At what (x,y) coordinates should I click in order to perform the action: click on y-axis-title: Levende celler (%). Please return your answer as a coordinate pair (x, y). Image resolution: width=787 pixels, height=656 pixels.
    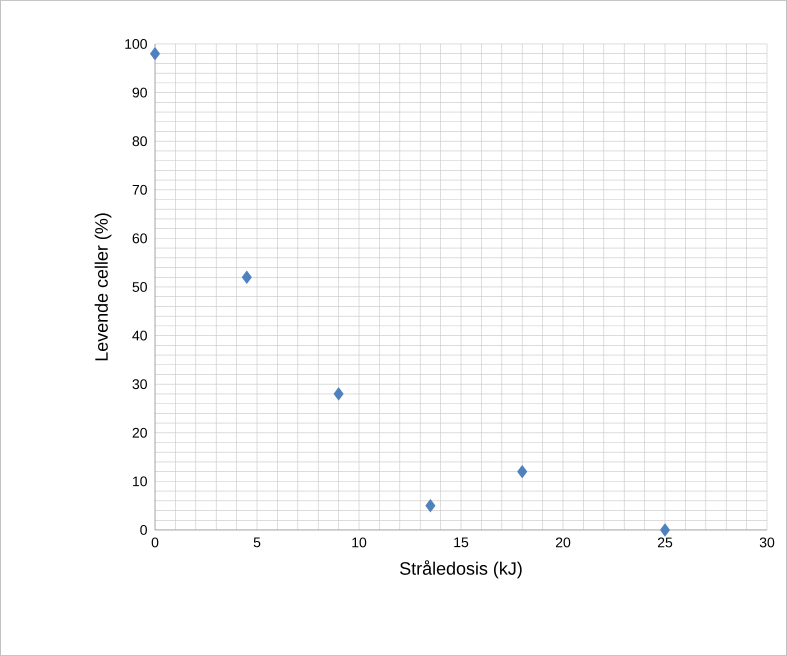
    Looking at the image, I should click on (103, 286).